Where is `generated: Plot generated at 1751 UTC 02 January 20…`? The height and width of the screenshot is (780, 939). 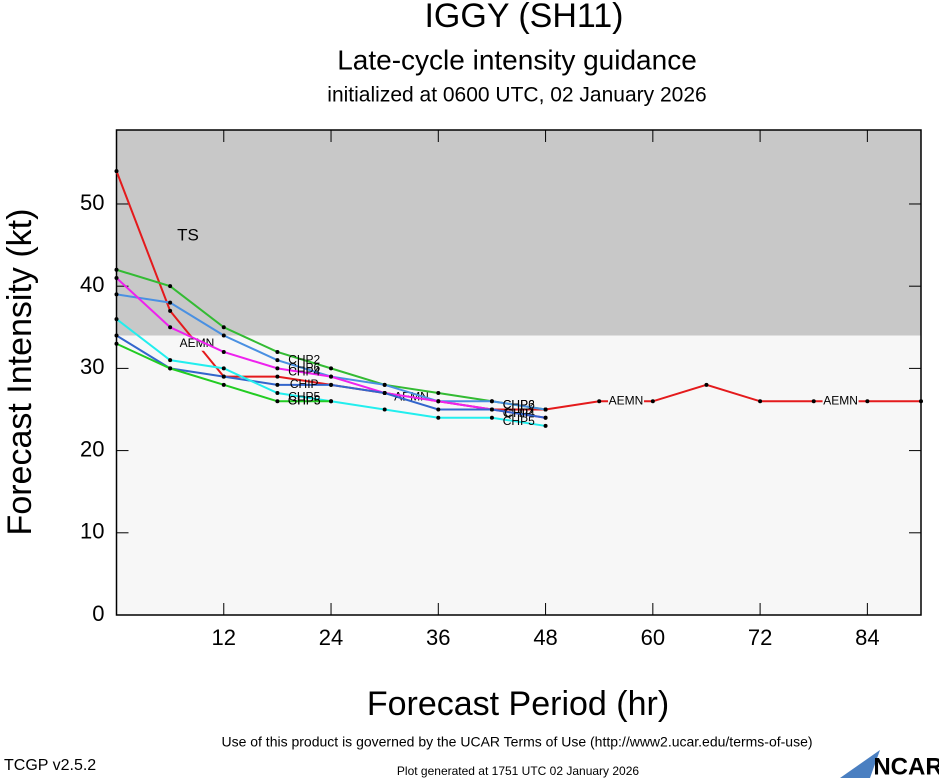
generated: Plot generated at 1751 UTC 02 January 20… is located at coordinates (518, 771).